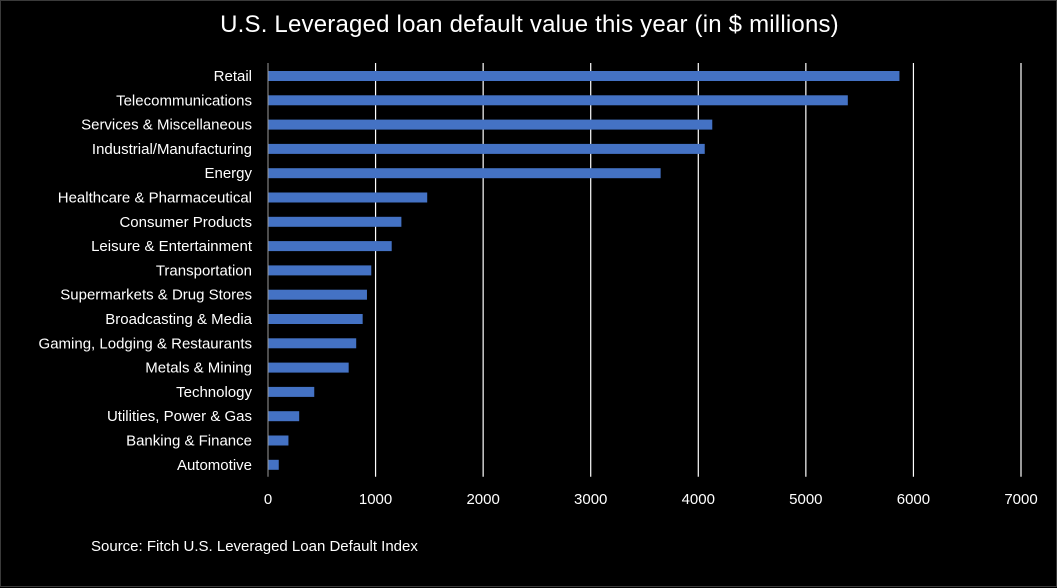 This screenshot has height=588, width=1057. What do you see at coordinates (214, 465) in the screenshot?
I see `category-label: Automotive` at bounding box center [214, 465].